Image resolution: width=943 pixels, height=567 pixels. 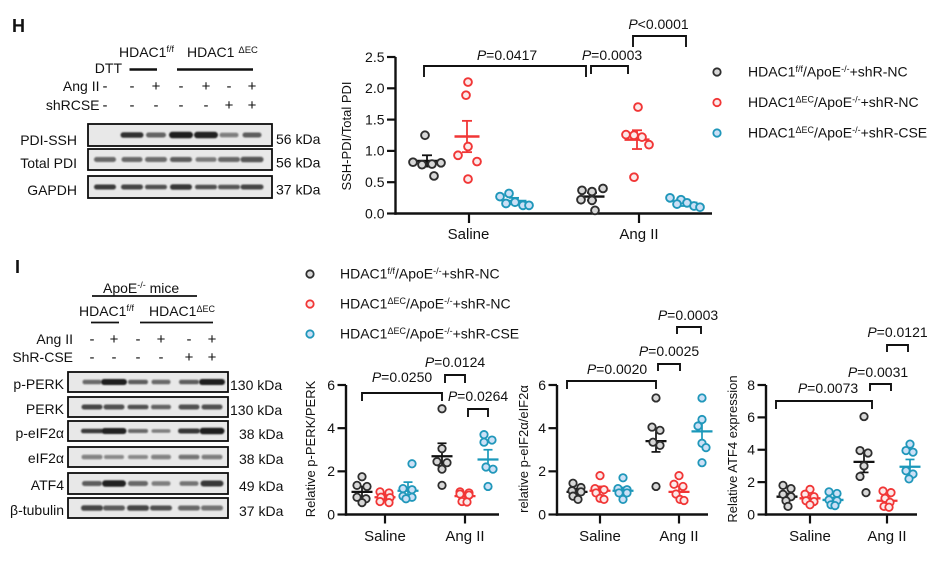 I want to click on svg-text: 2.5, so click(x=375, y=57).